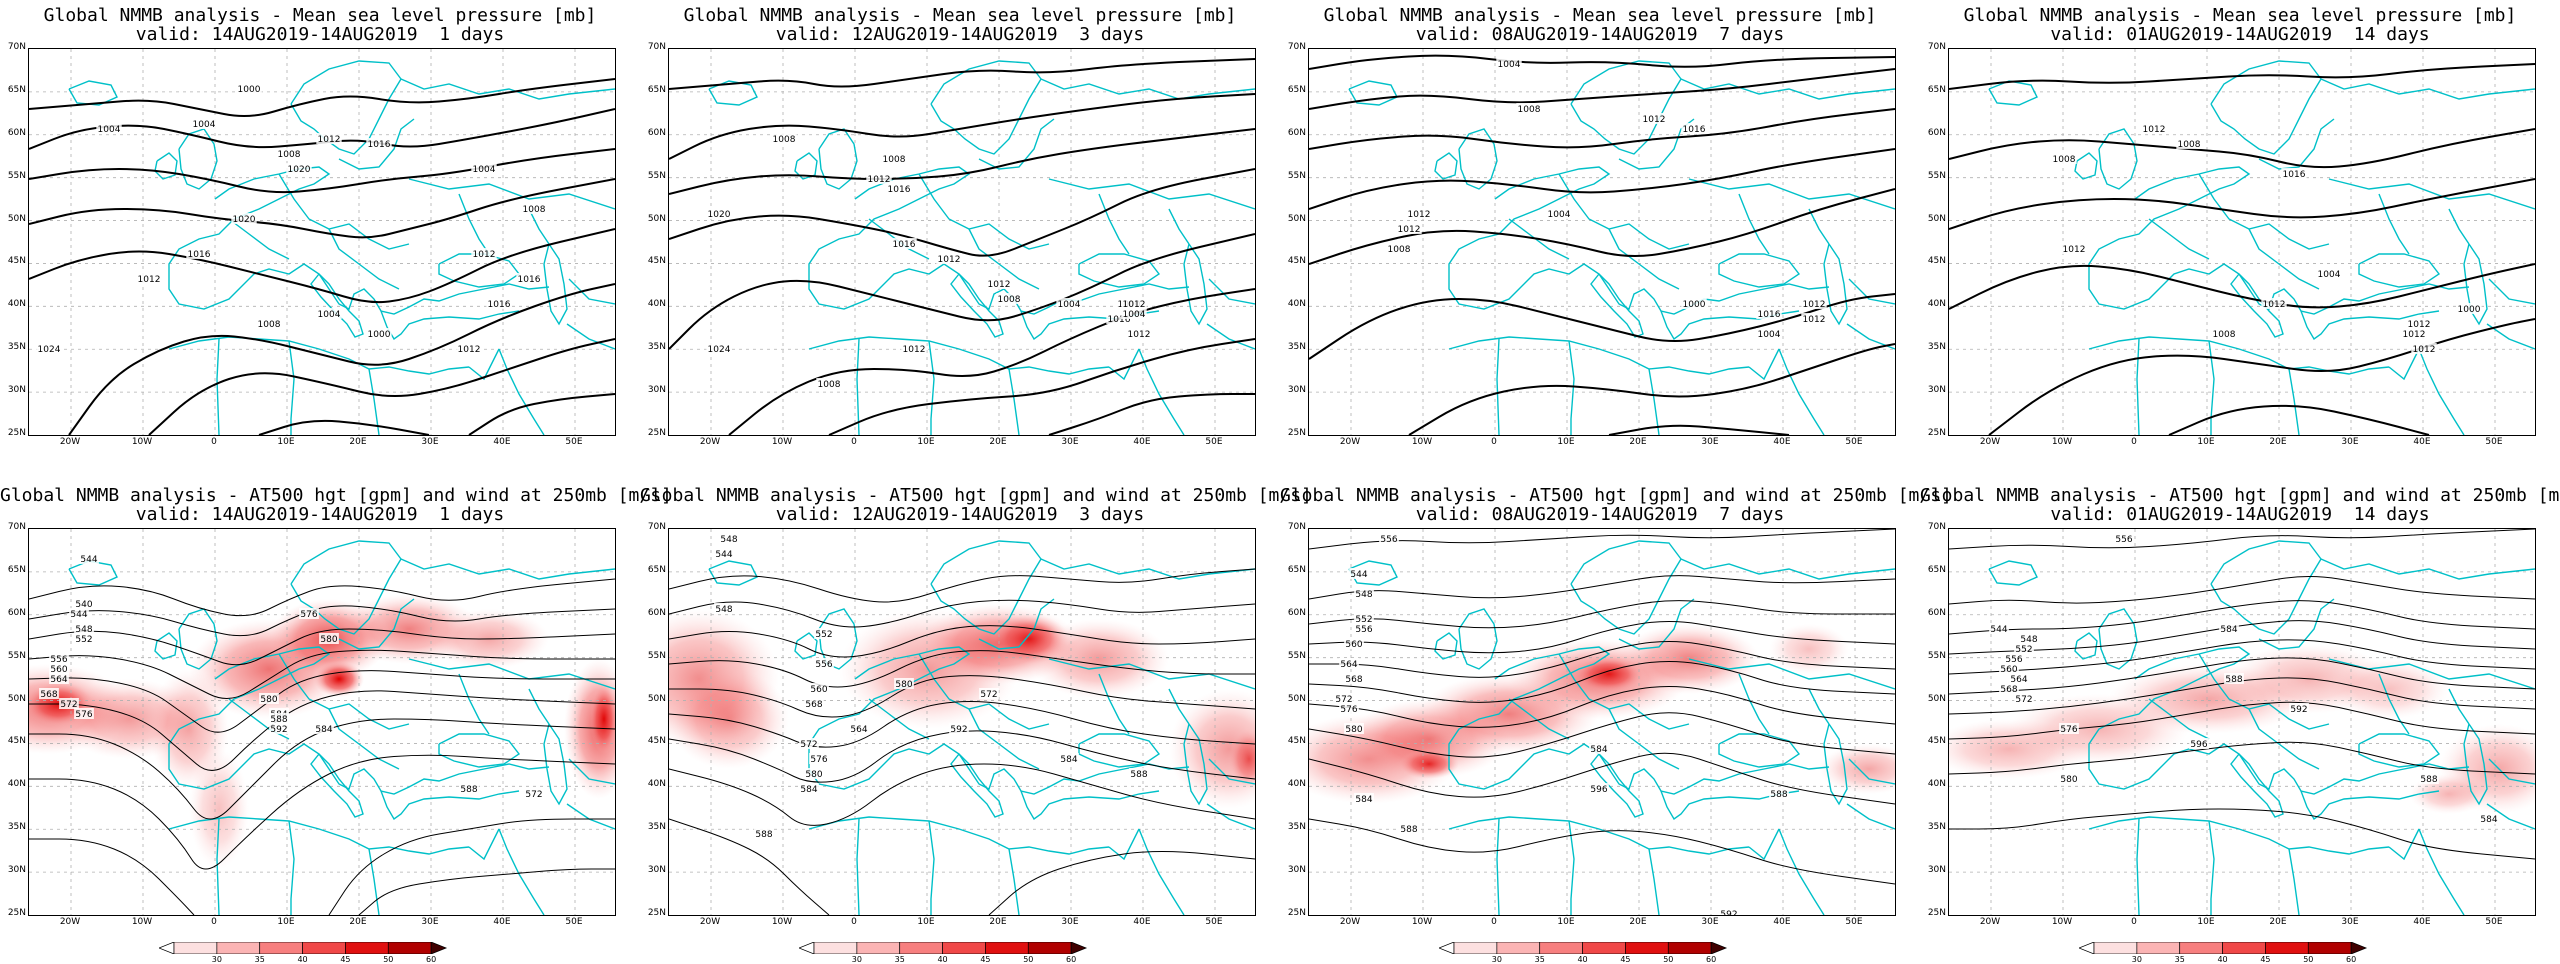  What do you see at coordinates (1936, 655) in the screenshot?
I see `latitude-label: 55N` at bounding box center [1936, 655].